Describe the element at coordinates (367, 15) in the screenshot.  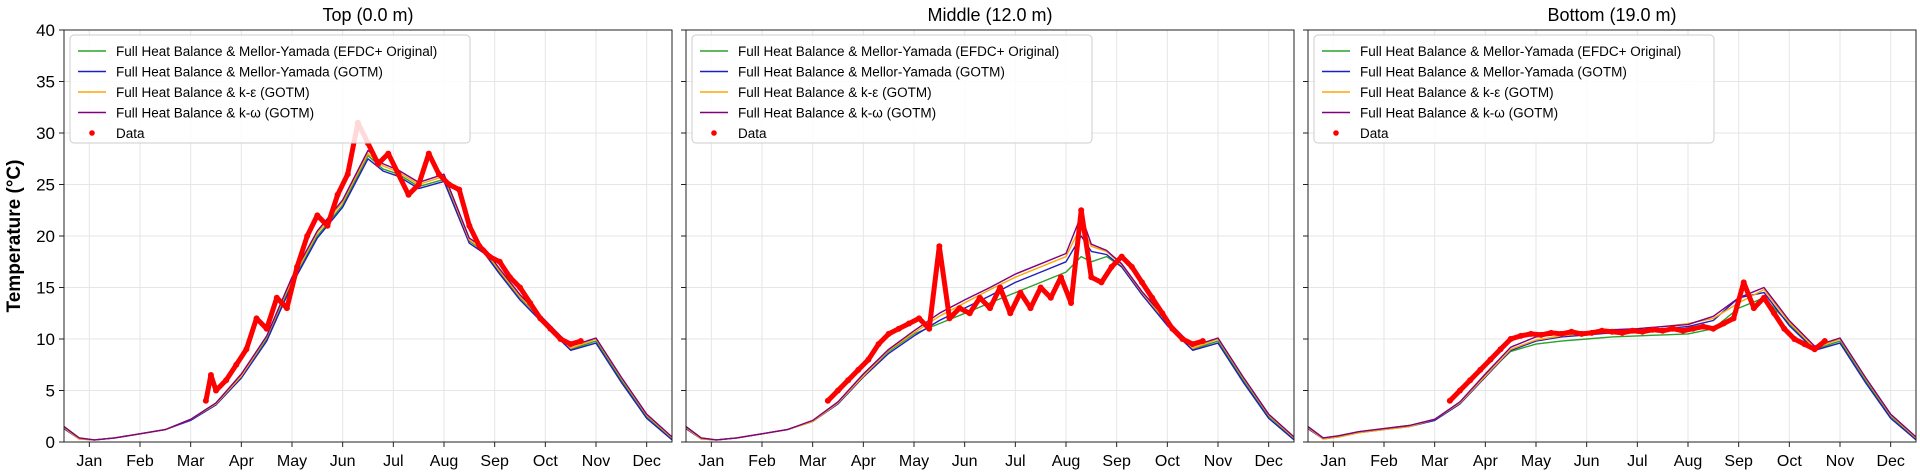
I see `chart-title: Top (0.0 m)` at that location.